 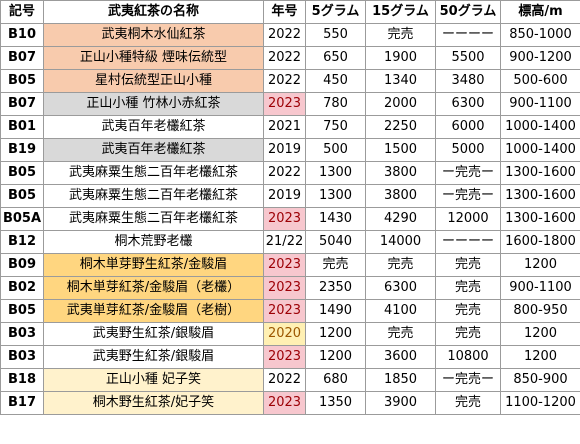 What do you see at coordinates (468, 81) in the screenshot?
I see `price-50g-cell: 3480` at bounding box center [468, 81].